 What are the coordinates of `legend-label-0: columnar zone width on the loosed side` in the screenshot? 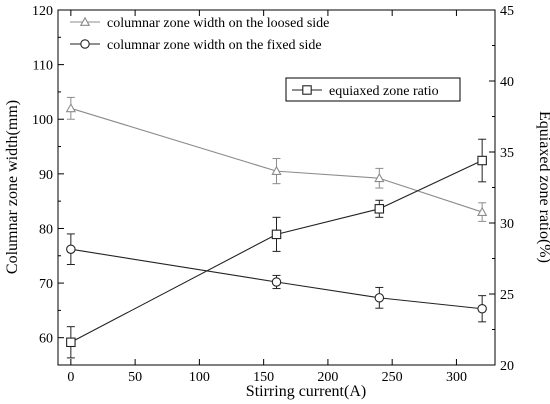 It's located at (218, 23).